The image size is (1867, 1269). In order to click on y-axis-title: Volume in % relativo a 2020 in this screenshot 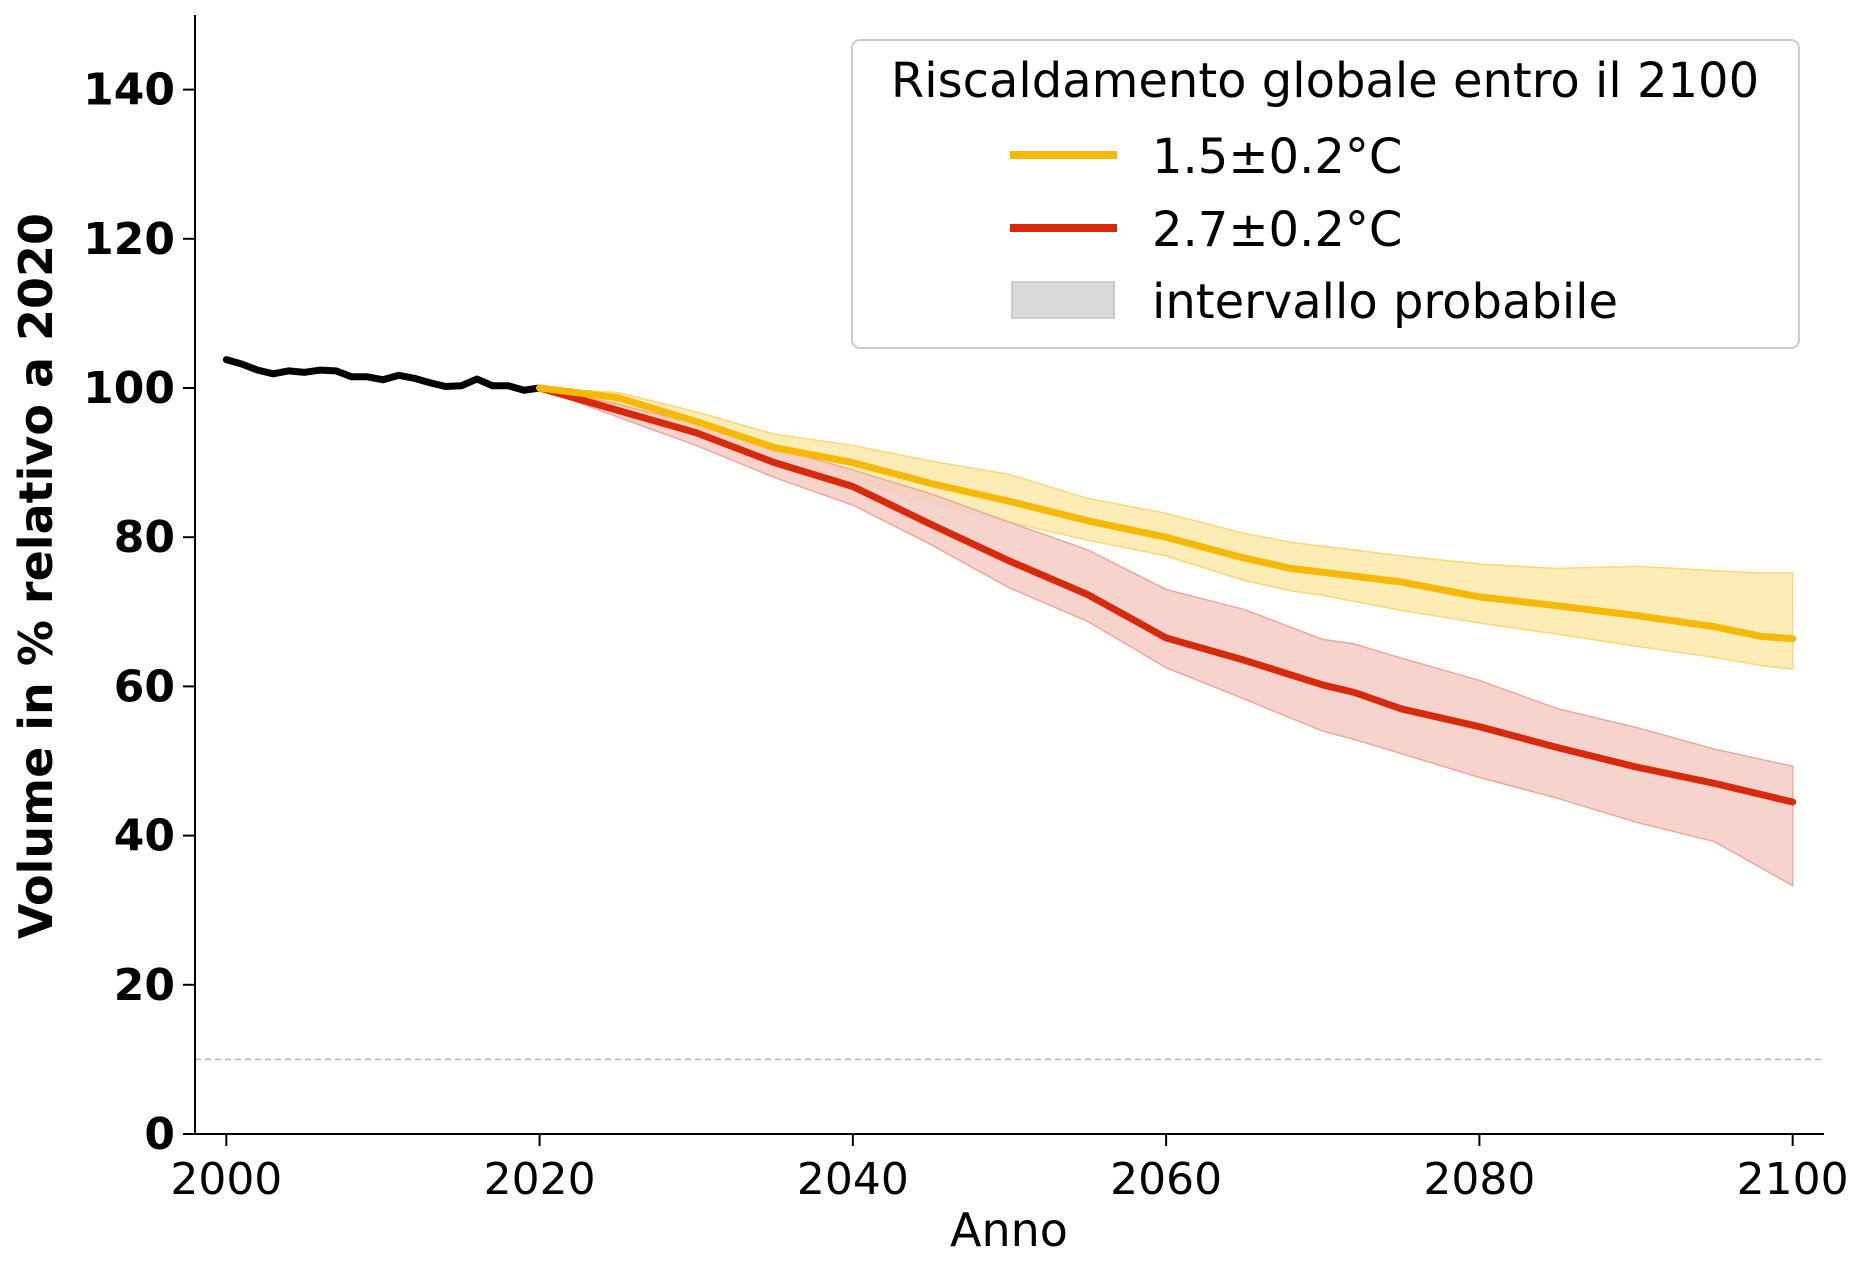, I will do `click(36, 576)`.